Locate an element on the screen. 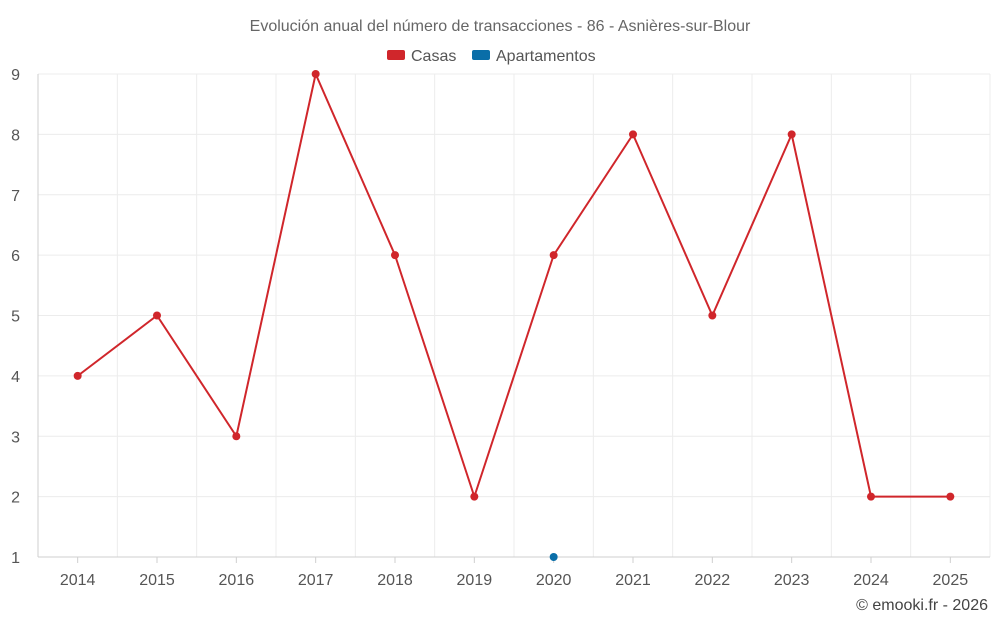 The height and width of the screenshot is (625, 1000). data-point-casas-2015 is located at coordinates (157, 315).